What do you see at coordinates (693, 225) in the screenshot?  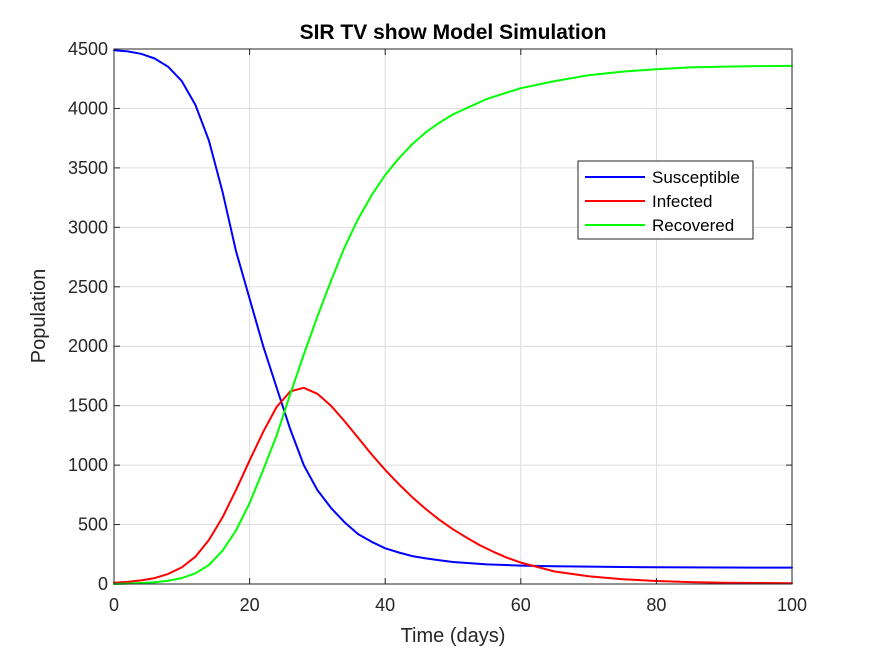 I see `legend-label-recovered: Recovered` at bounding box center [693, 225].